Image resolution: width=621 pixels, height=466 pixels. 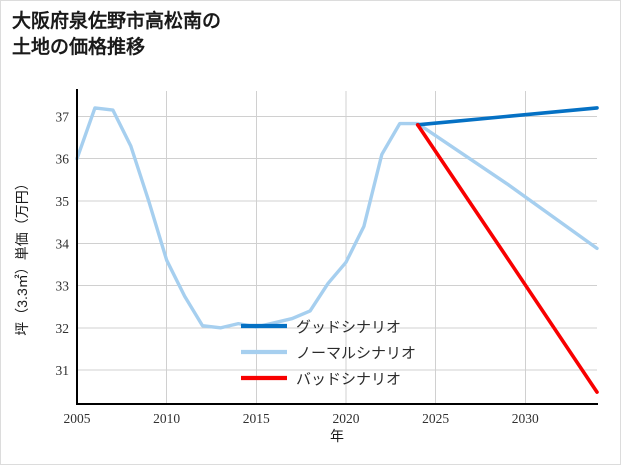 I want to click on y-tick-label-37: 37, so click(x=63, y=116).